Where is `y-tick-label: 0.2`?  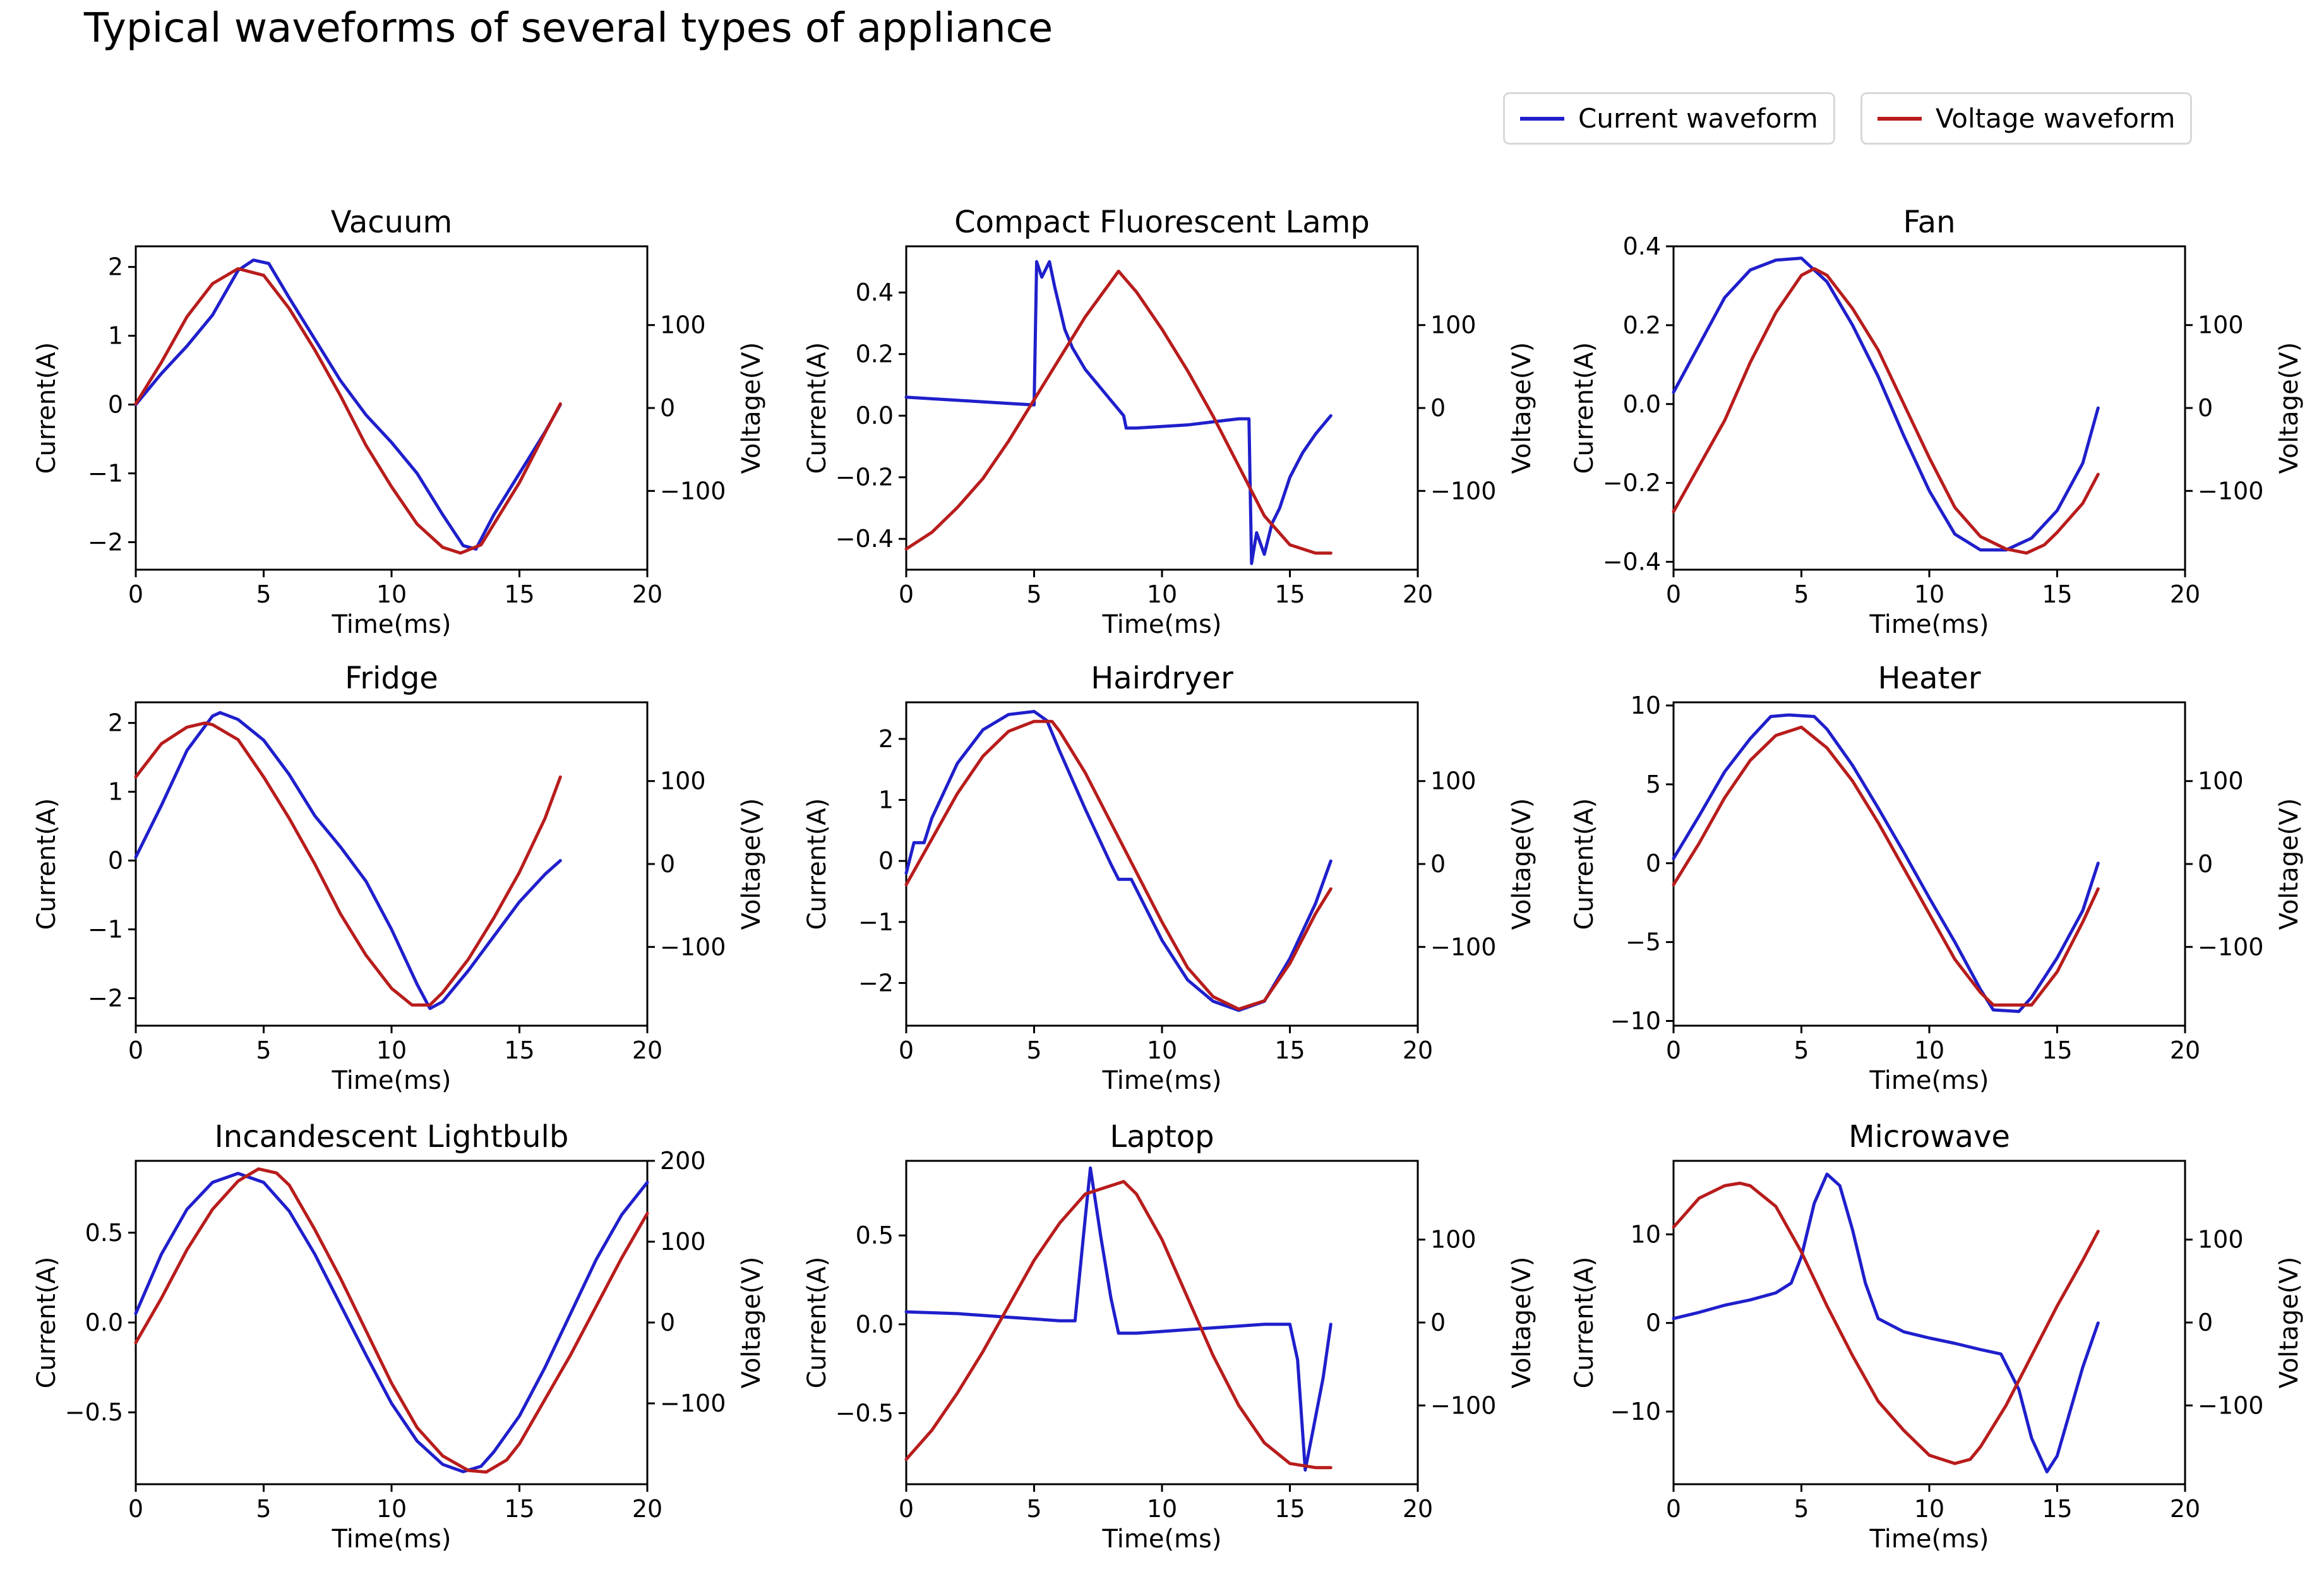 y-tick-label: 0.2 is located at coordinates (875, 354).